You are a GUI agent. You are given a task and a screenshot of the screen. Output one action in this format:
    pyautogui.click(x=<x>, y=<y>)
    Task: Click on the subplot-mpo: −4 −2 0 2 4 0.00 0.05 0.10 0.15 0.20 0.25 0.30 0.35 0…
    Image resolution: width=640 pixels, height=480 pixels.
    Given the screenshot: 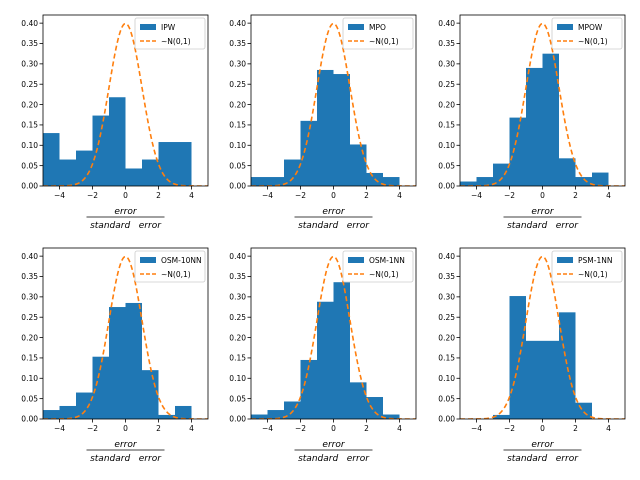 What is the action you would take?
    pyautogui.click(x=323, y=122)
    